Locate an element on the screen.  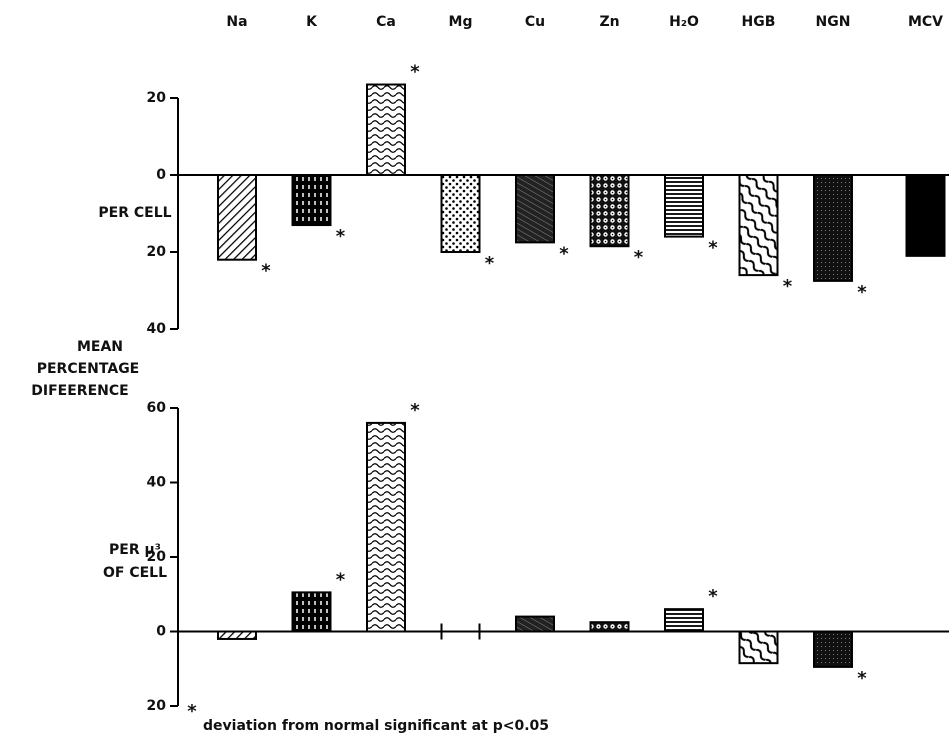
y-label-line: DIFEERENCE is located at coordinates (79, 391).